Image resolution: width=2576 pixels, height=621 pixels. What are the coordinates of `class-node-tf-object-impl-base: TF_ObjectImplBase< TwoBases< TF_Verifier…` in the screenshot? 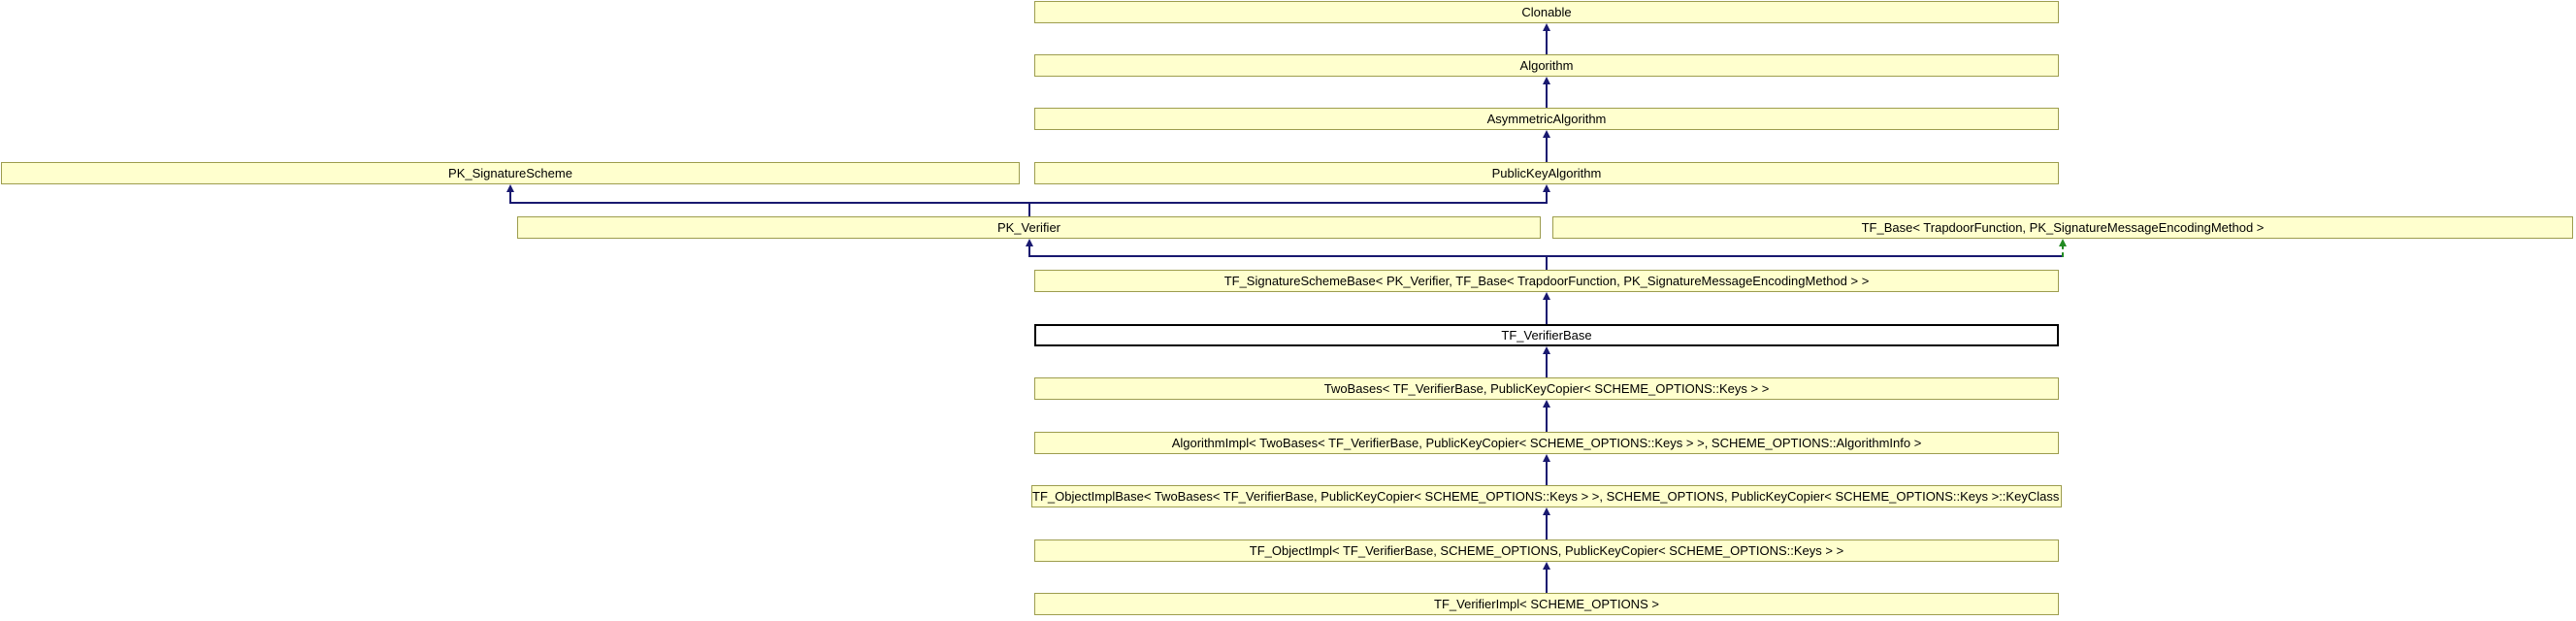 It's located at (1546, 496).